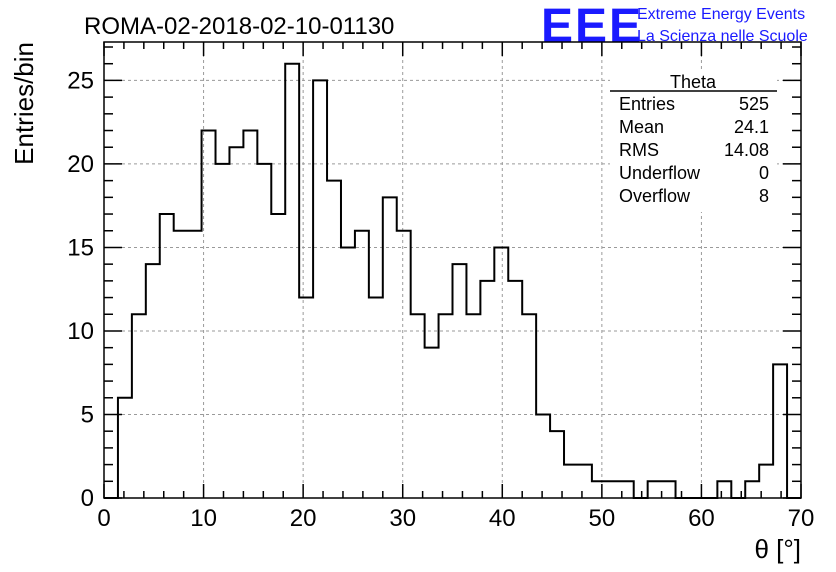 The image size is (836, 572). Describe the element at coordinates (641, 127) in the screenshot. I see `stats-label: Mean` at that location.